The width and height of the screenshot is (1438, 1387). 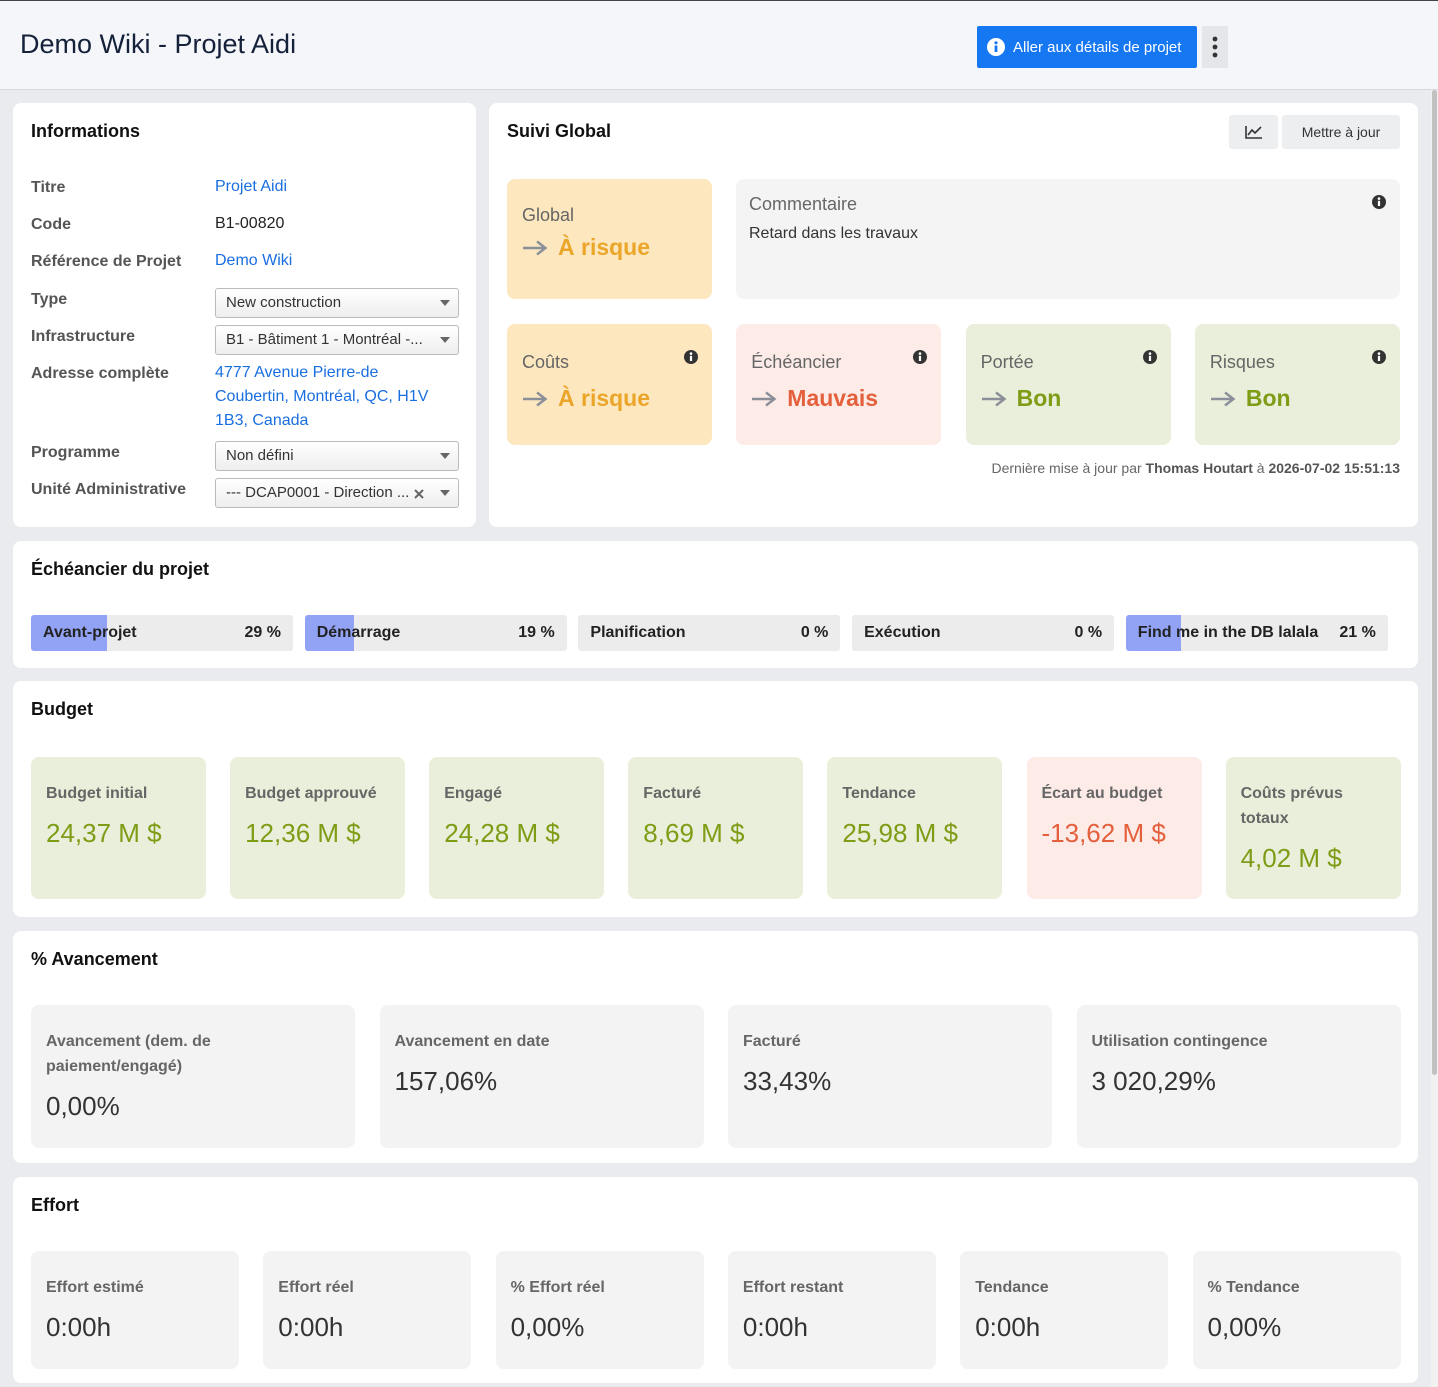 I want to click on tile-label: Échéancier, so click(x=796, y=362).